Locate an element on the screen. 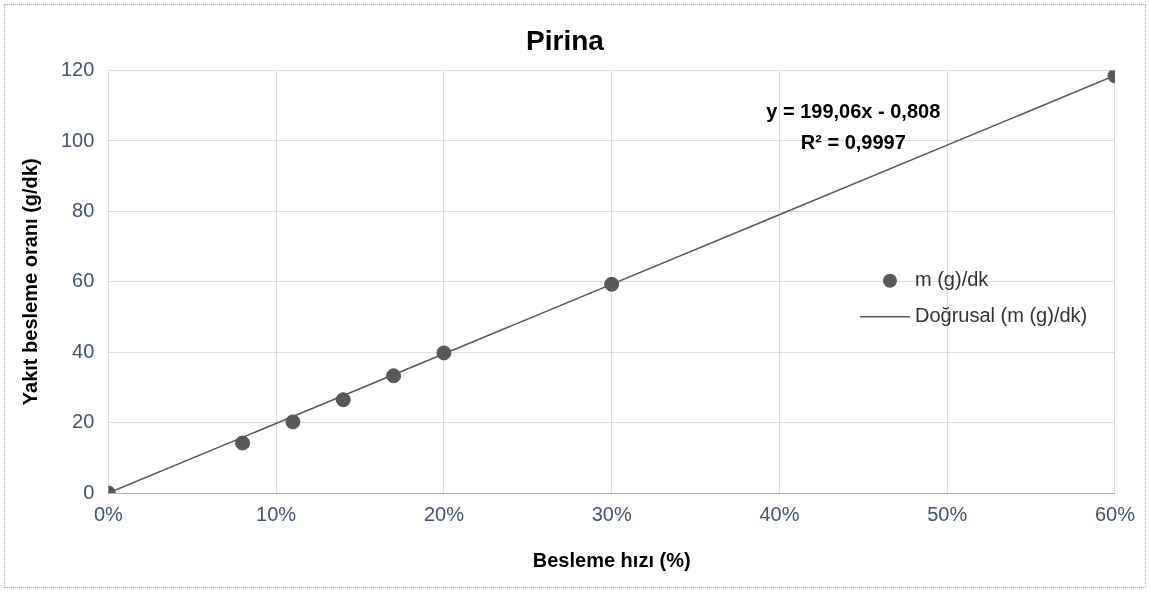 The height and width of the screenshot is (592, 1150). y-tick-label: 80 is located at coordinates (83, 209).